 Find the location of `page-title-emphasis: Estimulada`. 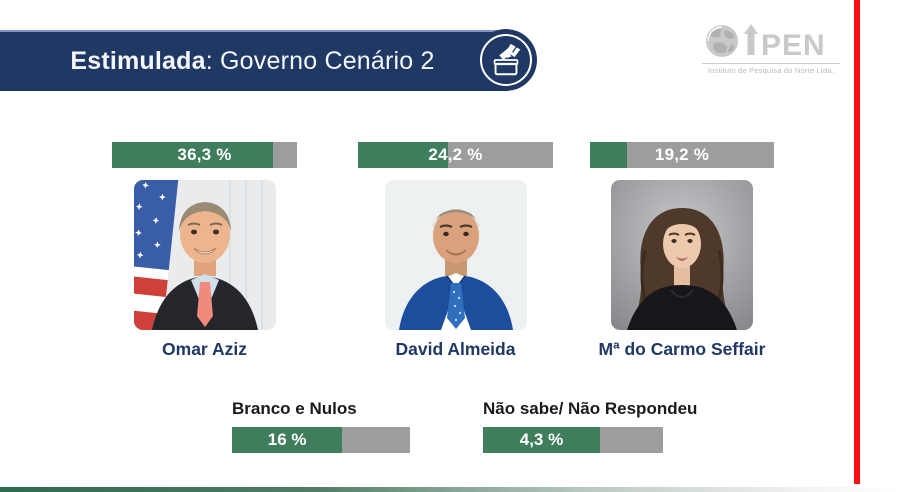

page-title-emphasis: Estimulada is located at coordinates (138, 61).